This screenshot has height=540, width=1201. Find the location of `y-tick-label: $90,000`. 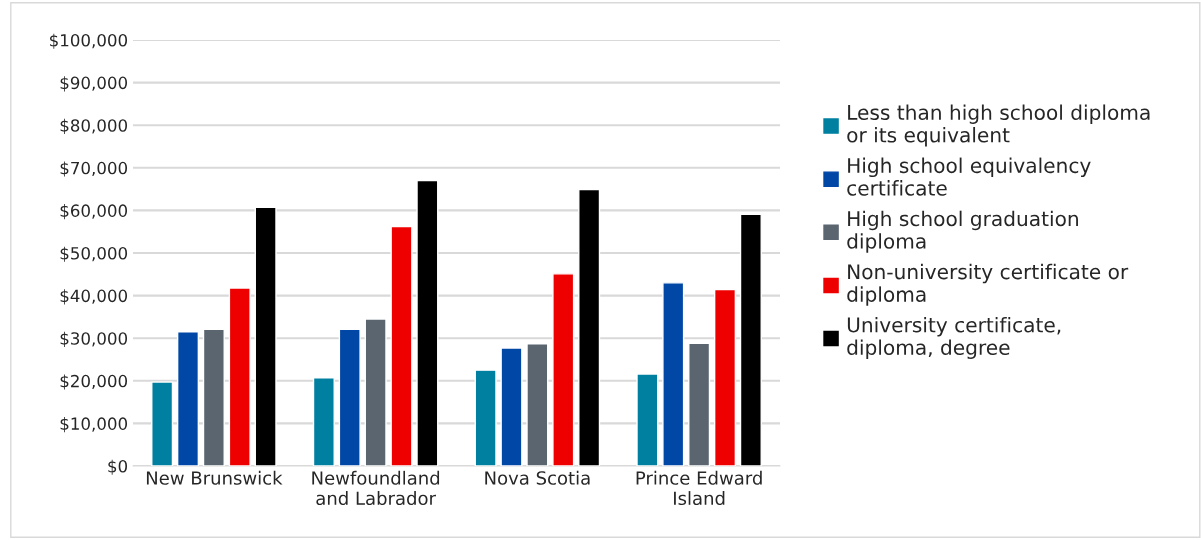

y-tick-label: $90,000 is located at coordinates (94, 84).